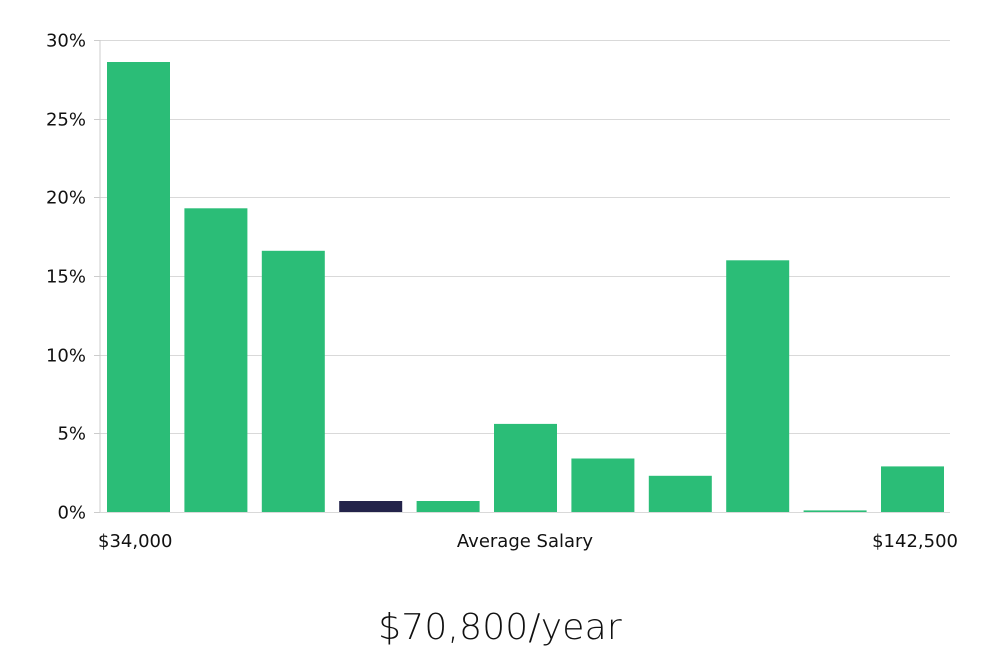 Image resolution: width=1000 pixels, height=660 pixels. I want to click on x-min-label: $34,000, so click(135, 541).